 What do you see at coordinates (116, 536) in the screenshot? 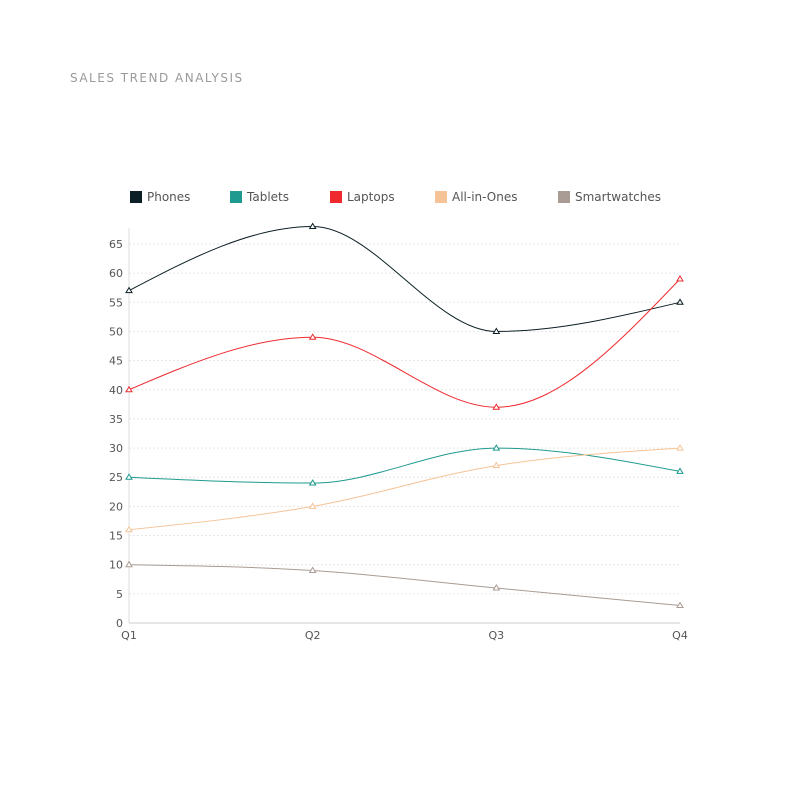
I see `y-tick-label: 15` at bounding box center [116, 536].